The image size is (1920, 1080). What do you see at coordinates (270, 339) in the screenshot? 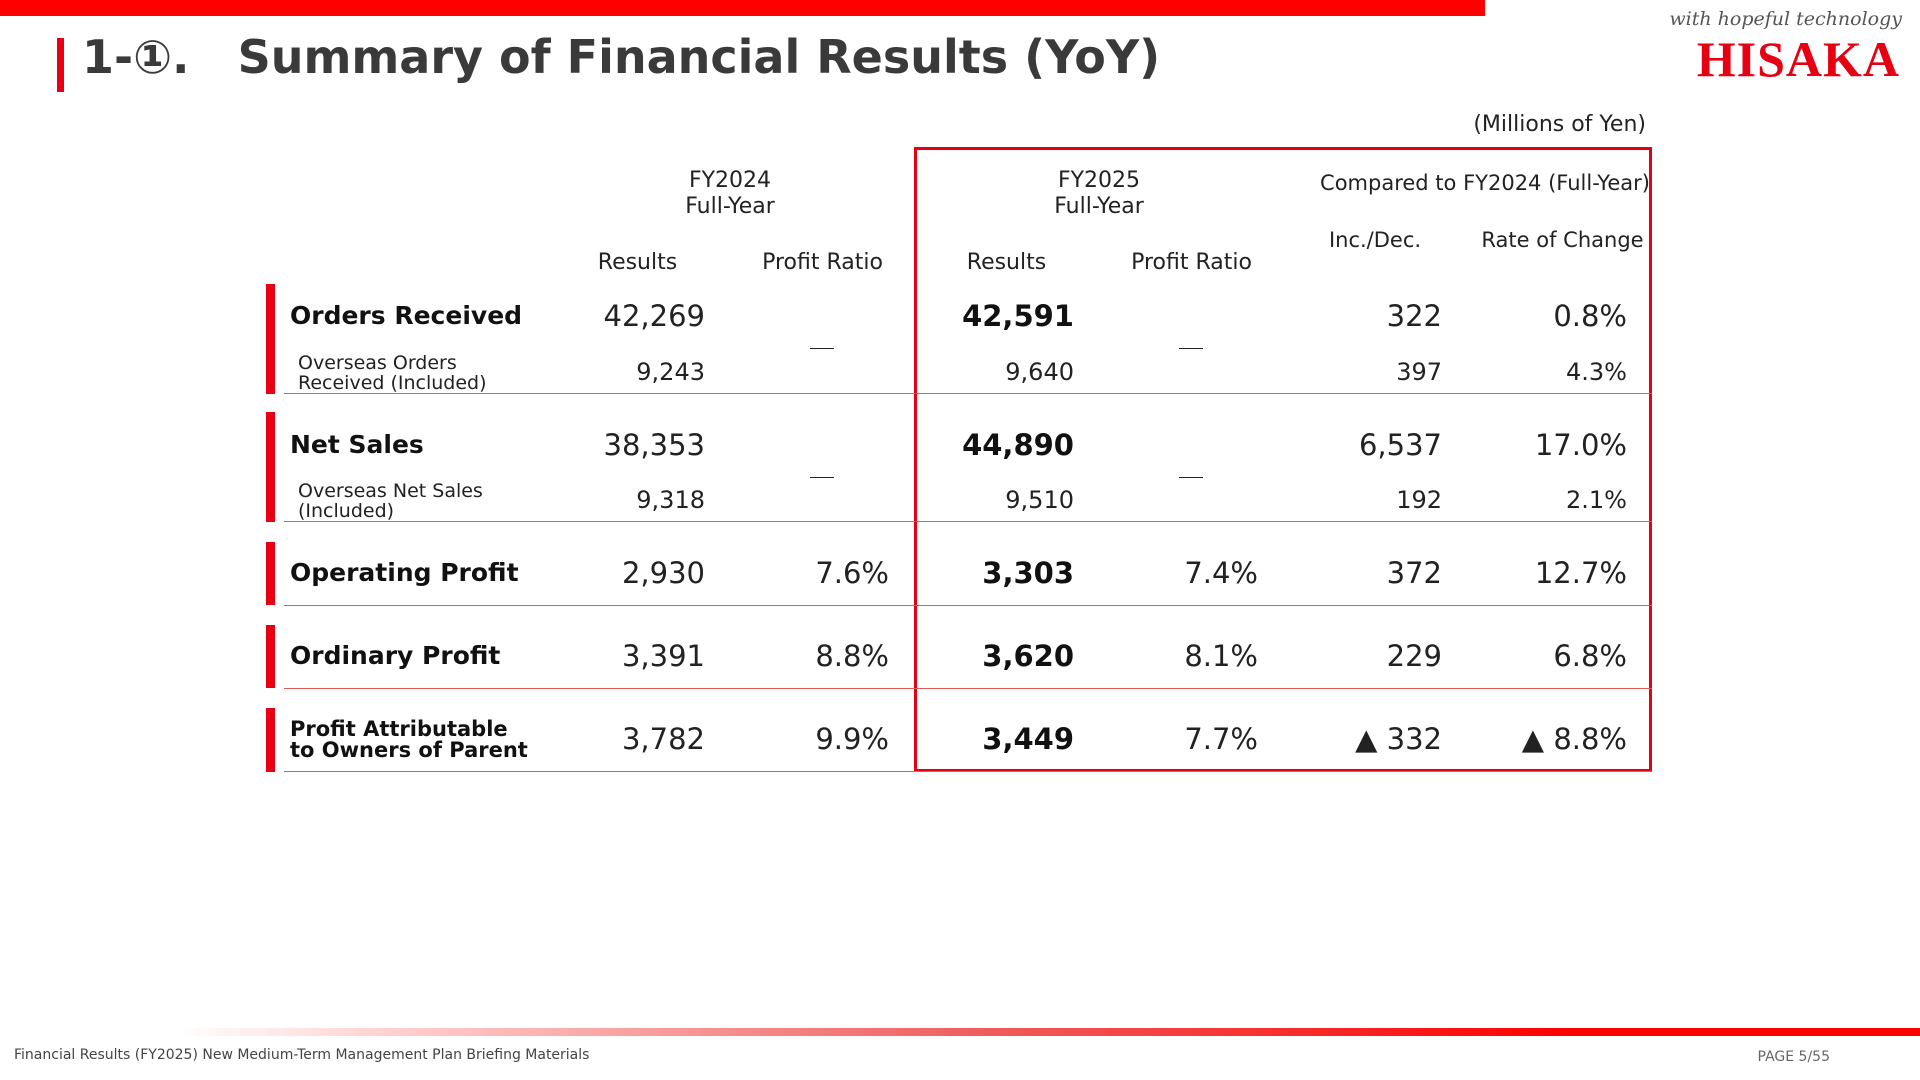
I see `orders-row-marker` at bounding box center [270, 339].